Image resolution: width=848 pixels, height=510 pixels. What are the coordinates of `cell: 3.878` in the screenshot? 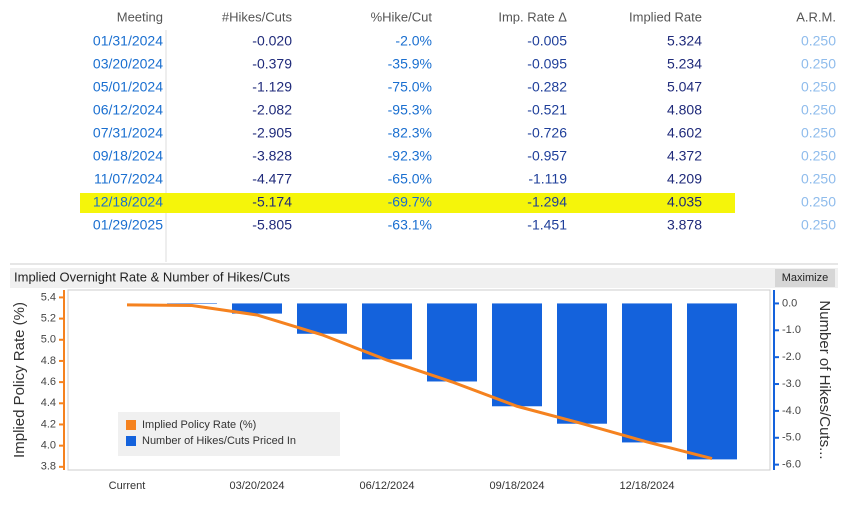 It's located at (684, 225).